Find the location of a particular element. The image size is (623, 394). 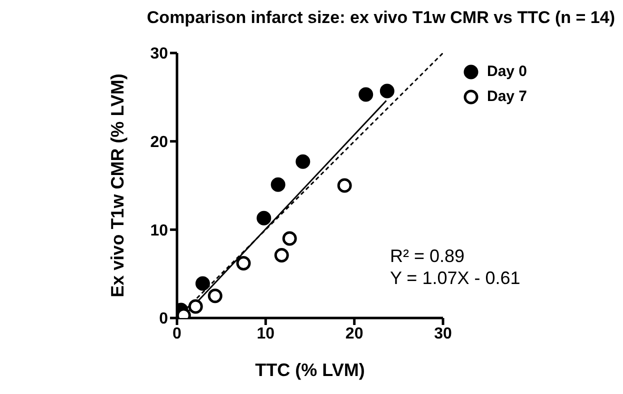

y-tick-label: 0 is located at coordinates (163, 319).